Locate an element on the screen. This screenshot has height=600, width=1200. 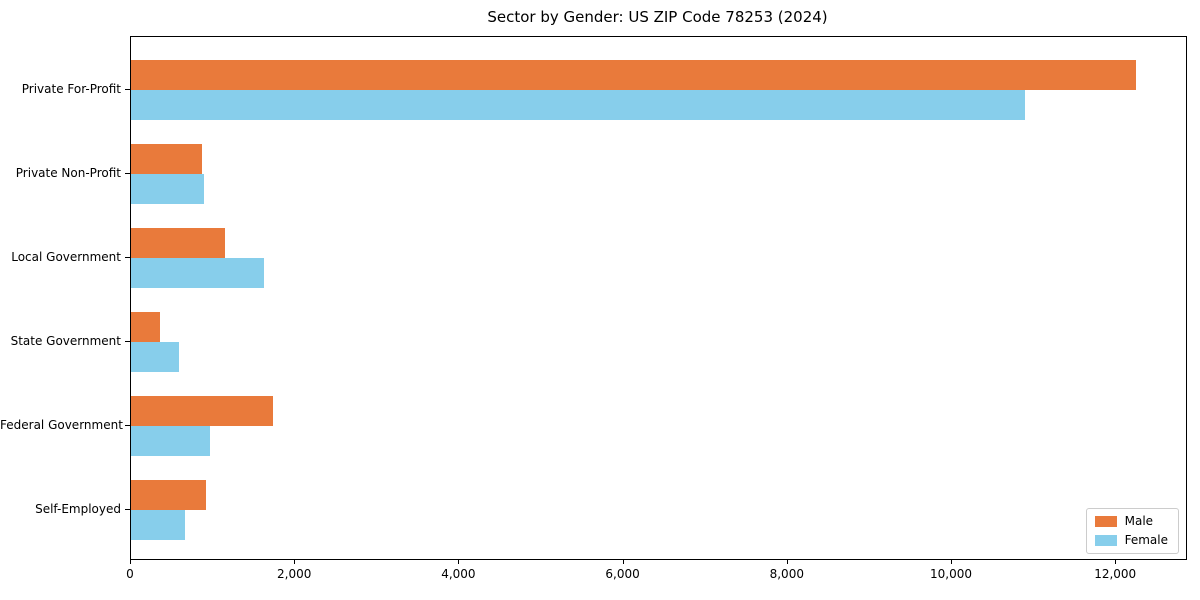
legend-label-male: Male is located at coordinates (1139, 521).